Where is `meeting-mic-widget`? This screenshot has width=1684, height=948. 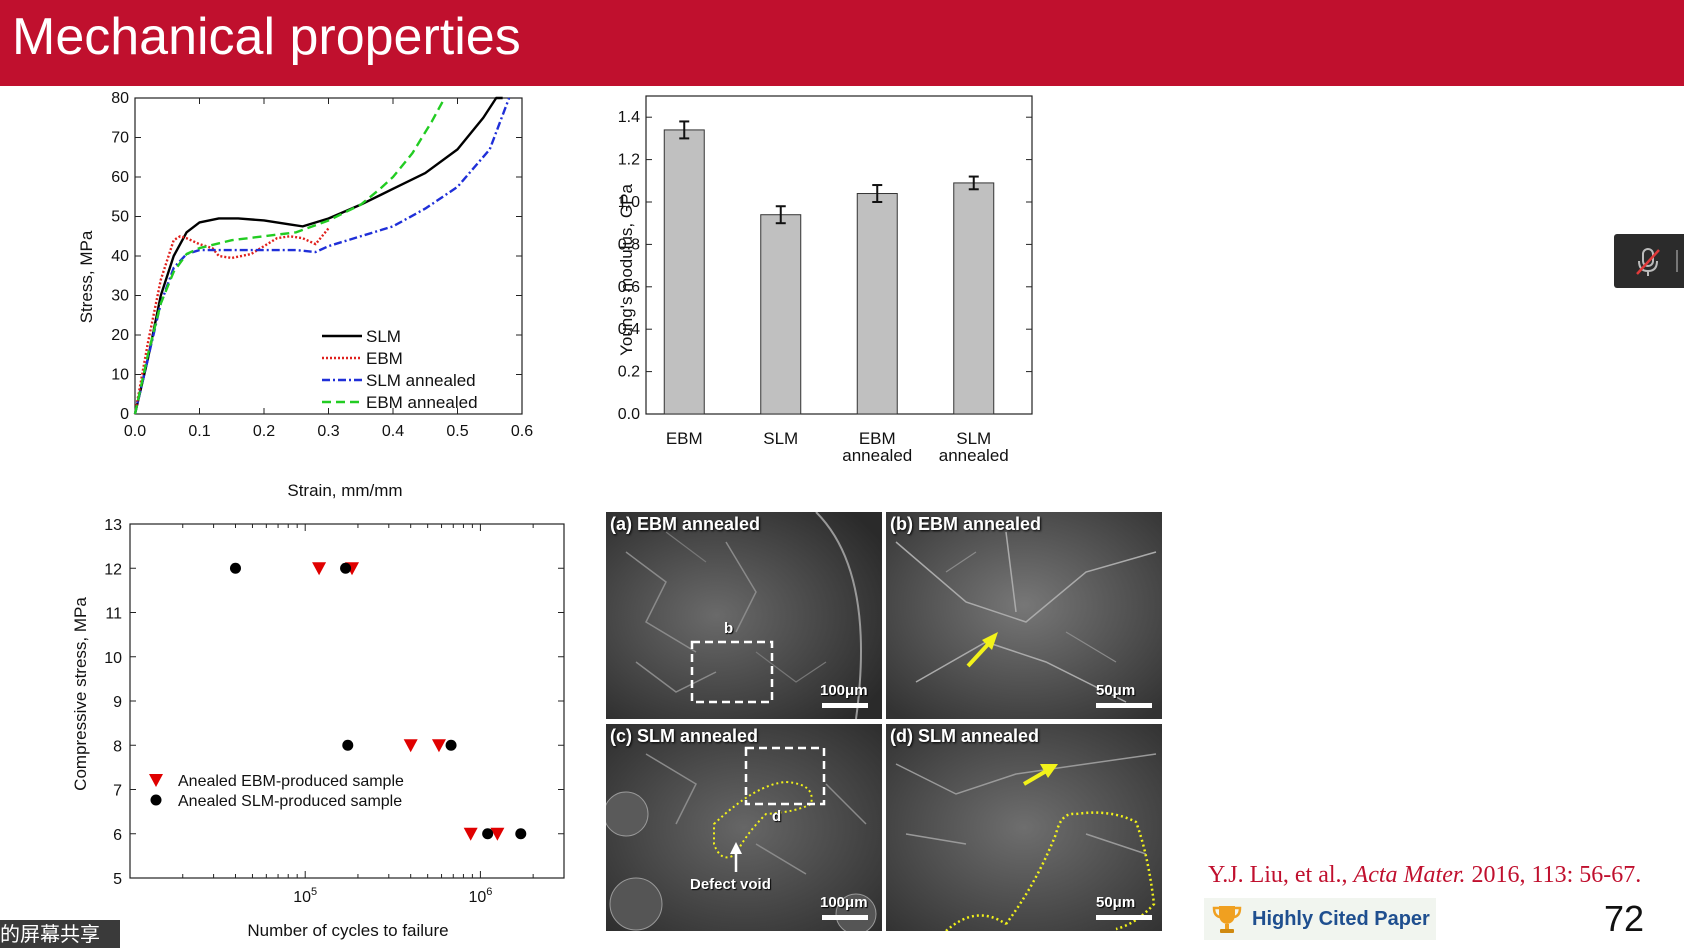 meeting-mic-widget is located at coordinates (1649, 261).